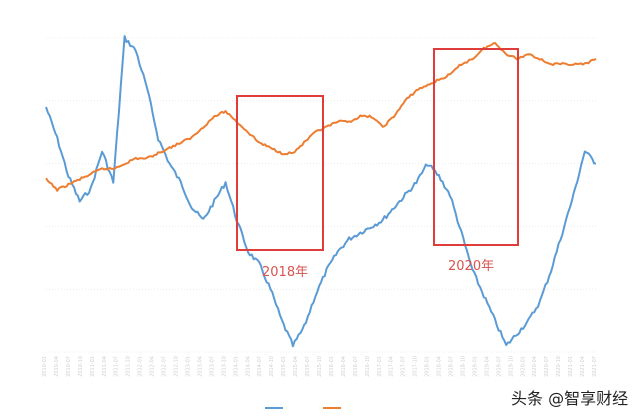  Describe the element at coordinates (356, 366) in the screenshot. I see `x-tick-label: 2016-07` at that location.